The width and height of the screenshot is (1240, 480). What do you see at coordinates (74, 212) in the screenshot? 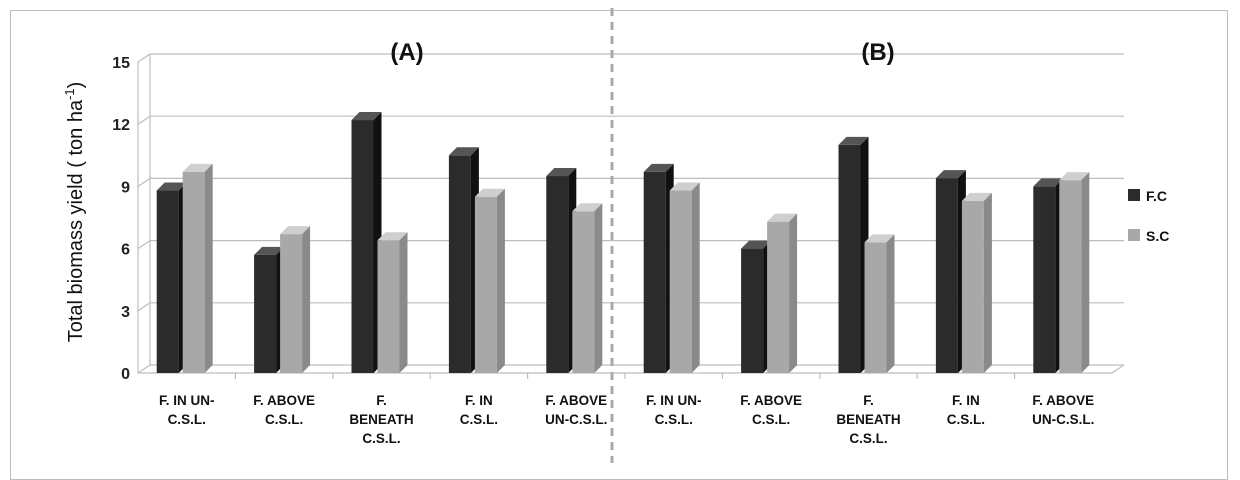
I see `y-axis-label: Total biomass yield ( ton ha-1)` at bounding box center [74, 212].